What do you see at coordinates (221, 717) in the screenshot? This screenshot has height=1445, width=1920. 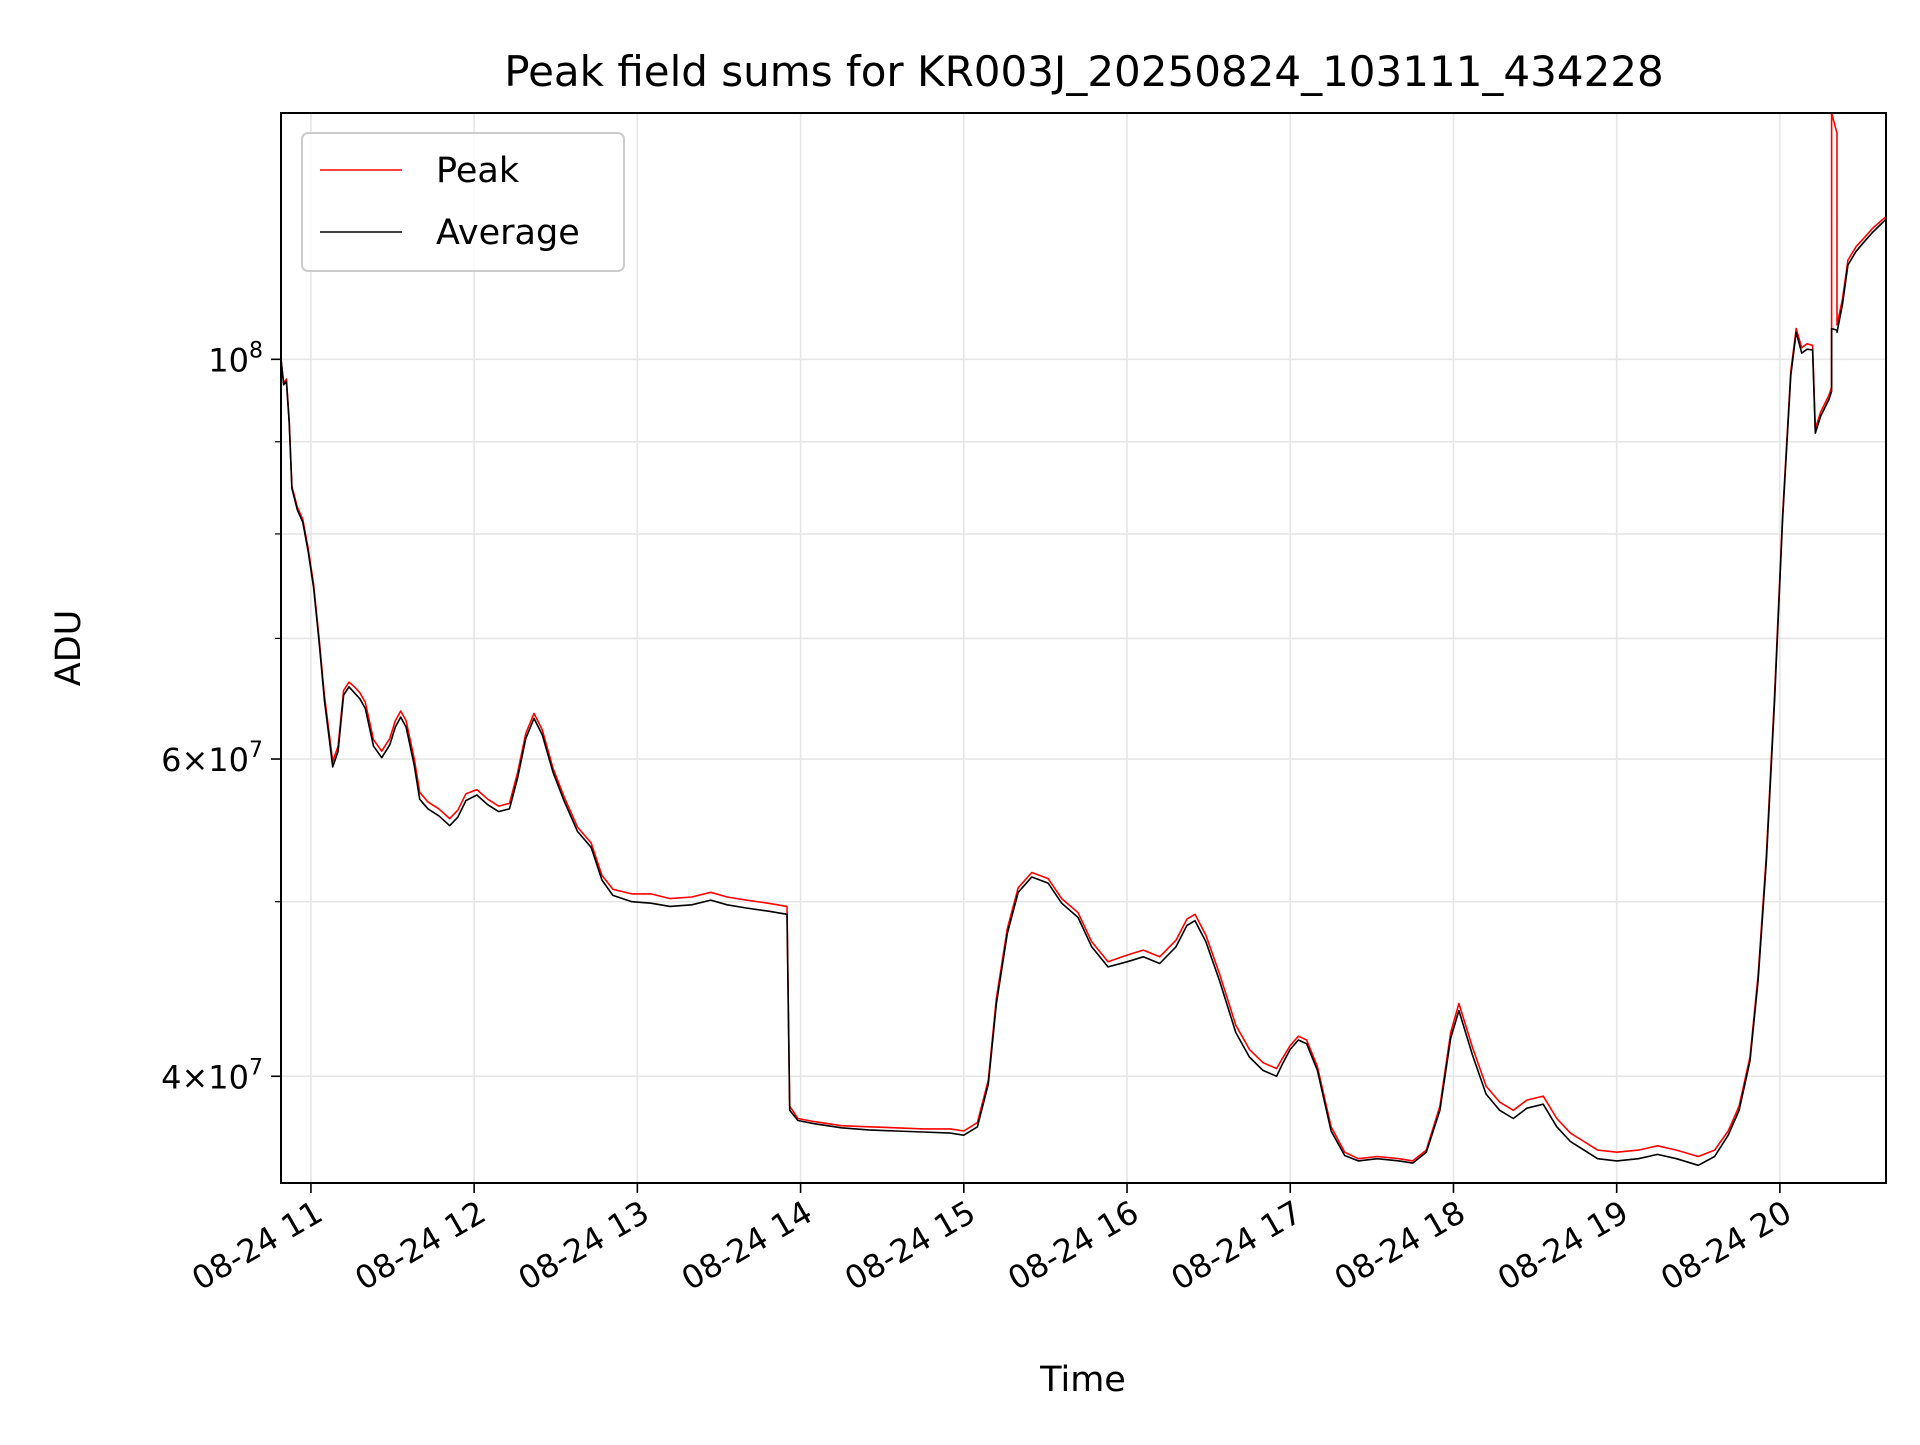 I see `y-axis-ticks: 4×107 6×107 108` at bounding box center [221, 717].